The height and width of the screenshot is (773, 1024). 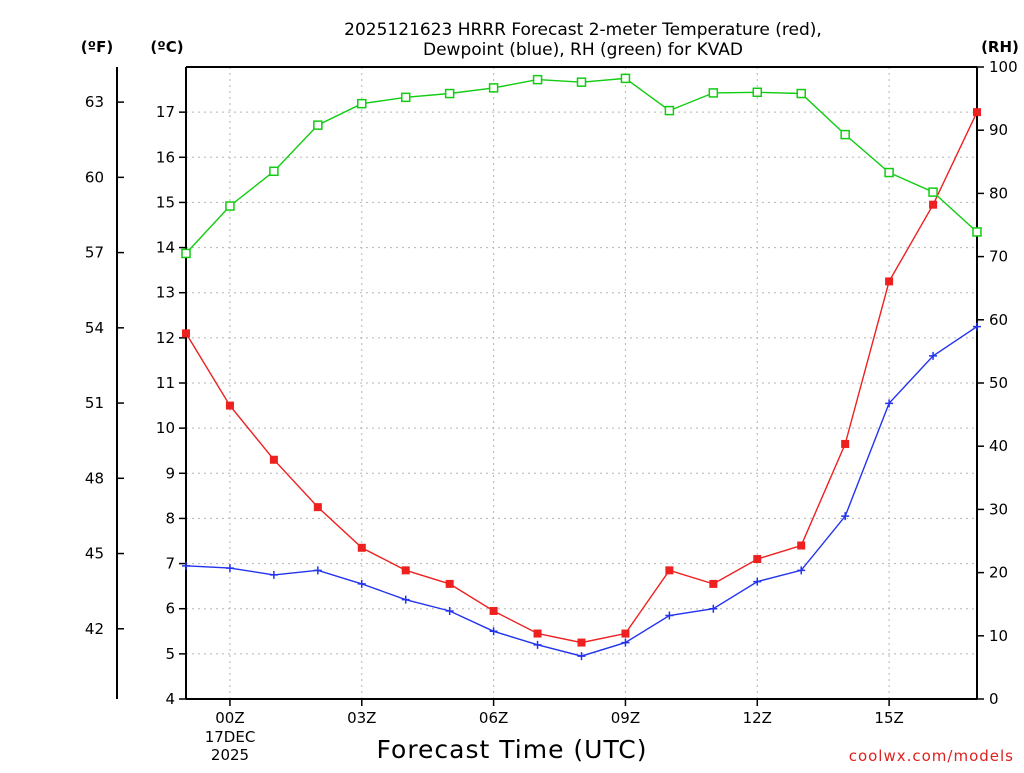 I want to click on celsius-tick-label: 13, so click(x=165, y=293).